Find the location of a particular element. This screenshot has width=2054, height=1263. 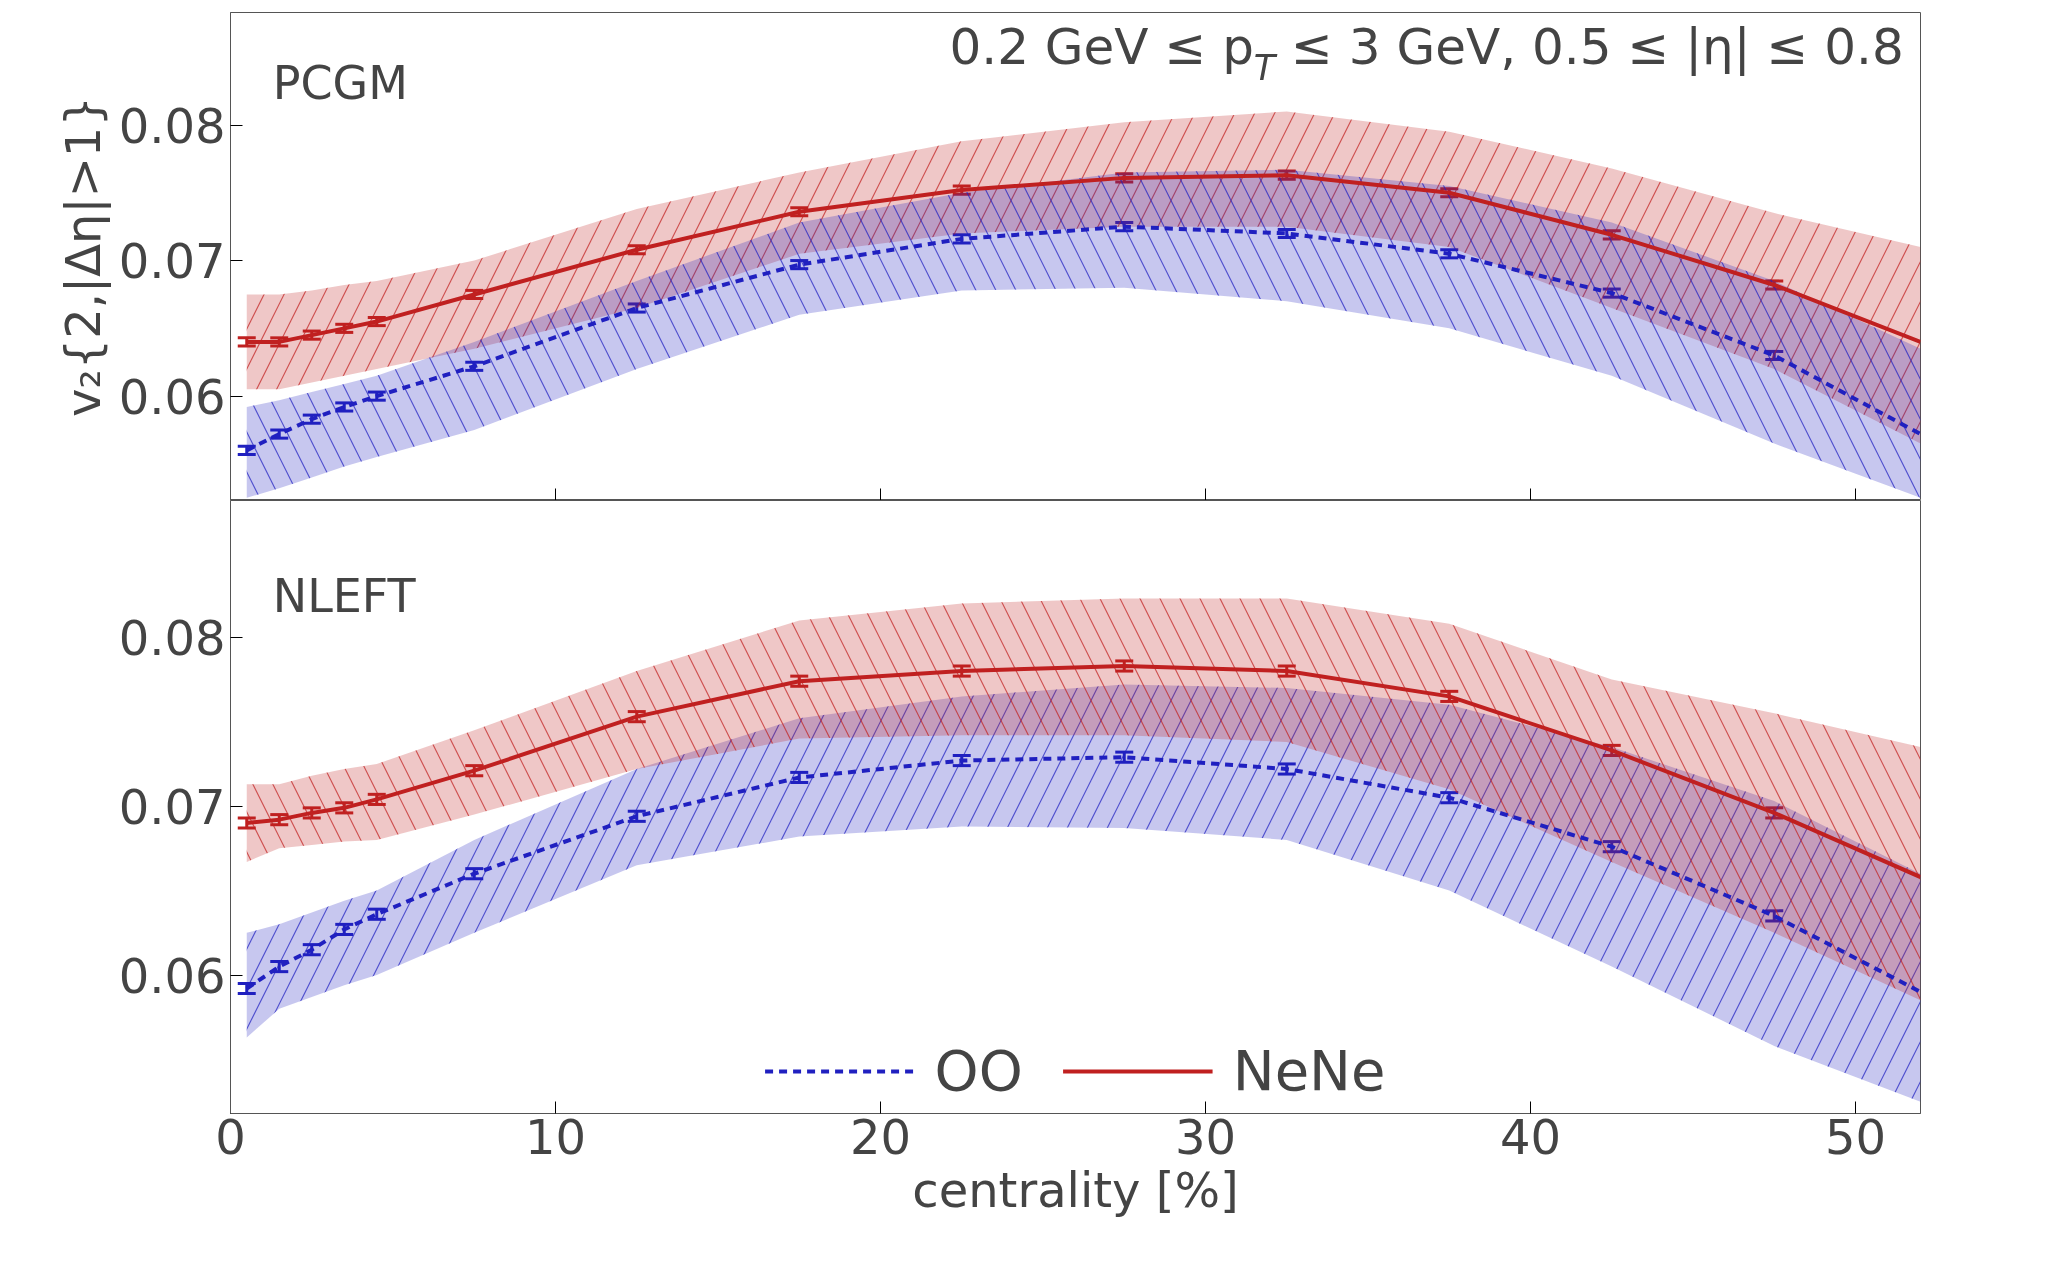

x-tick-label: 50 is located at coordinates (1855, 1136).